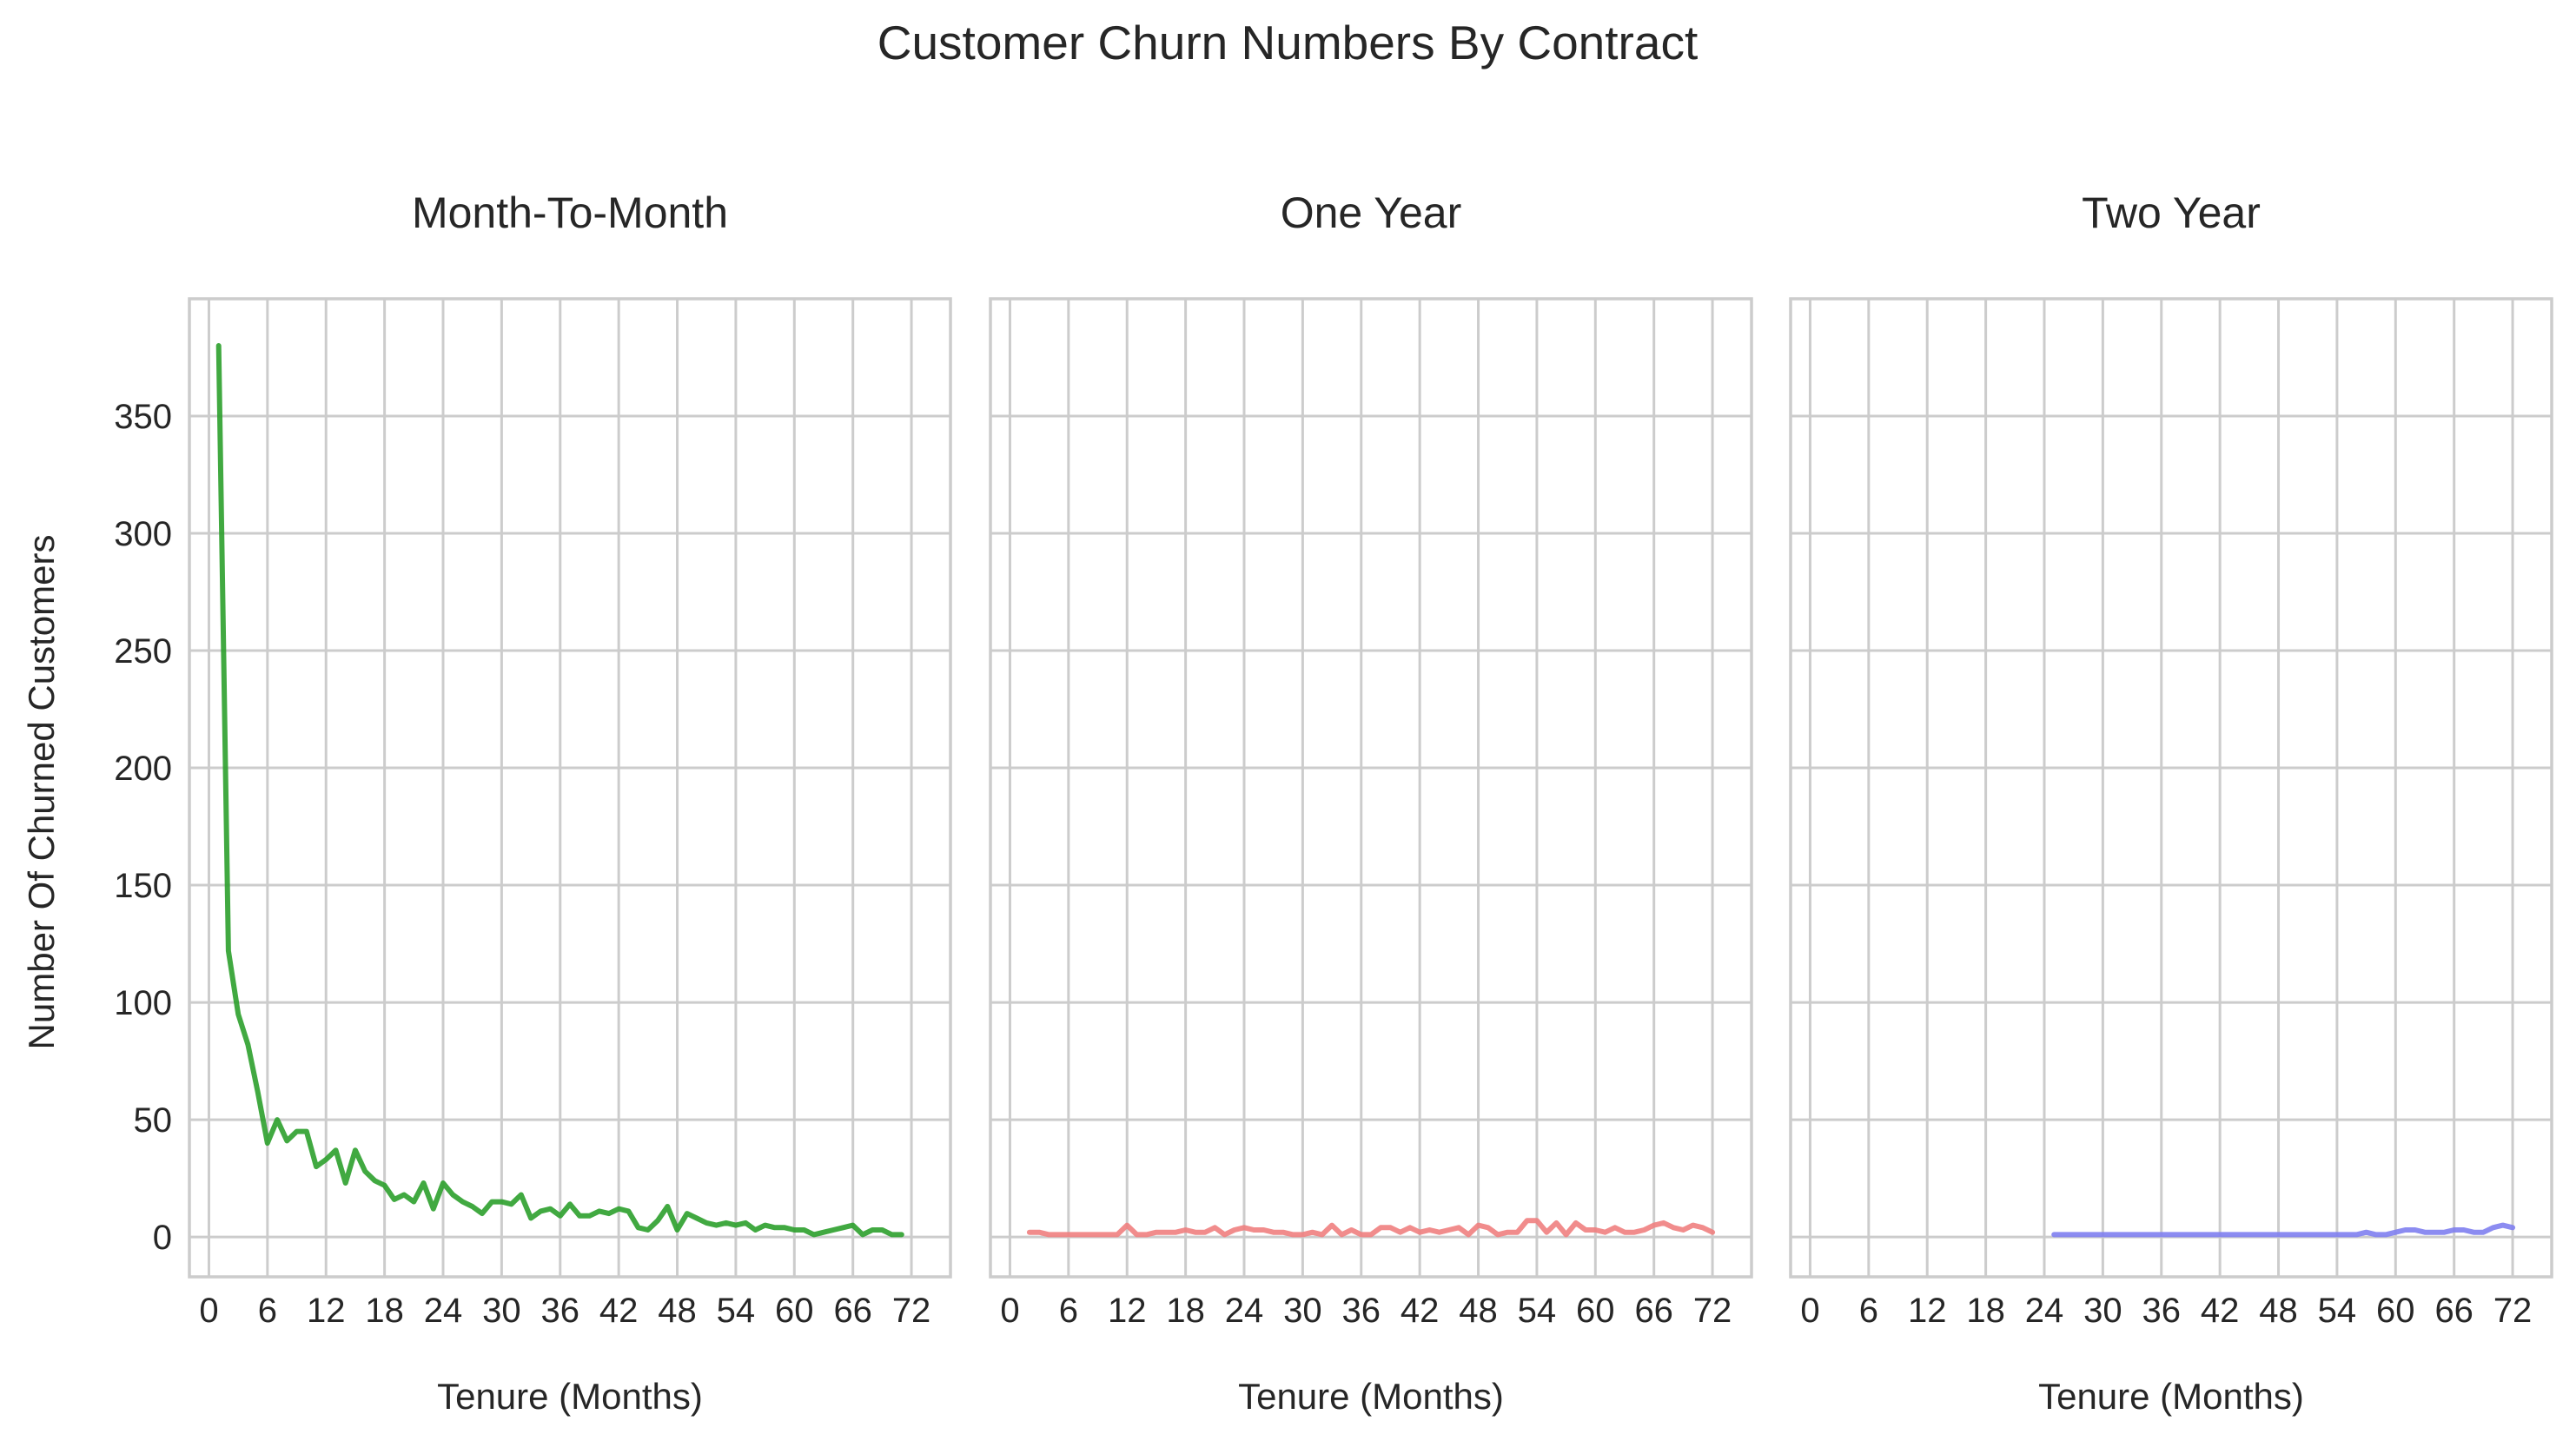 The height and width of the screenshot is (1441, 2576). I want to click on y-tick-label: 350, so click(143, 417).